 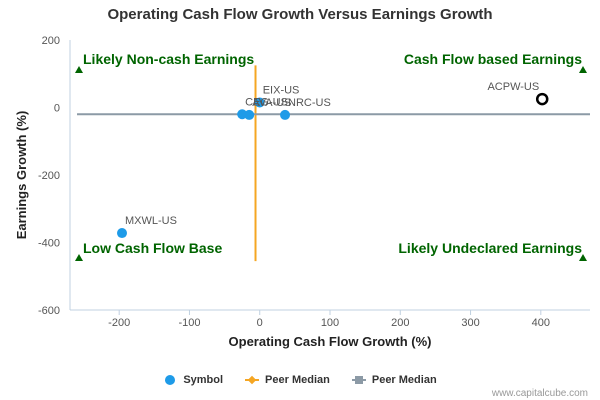 What do you see at coordinates (539, 393) in the screenshot?
I see `credit-text: www.capitalcube.com` at bounding box center [539, 393].